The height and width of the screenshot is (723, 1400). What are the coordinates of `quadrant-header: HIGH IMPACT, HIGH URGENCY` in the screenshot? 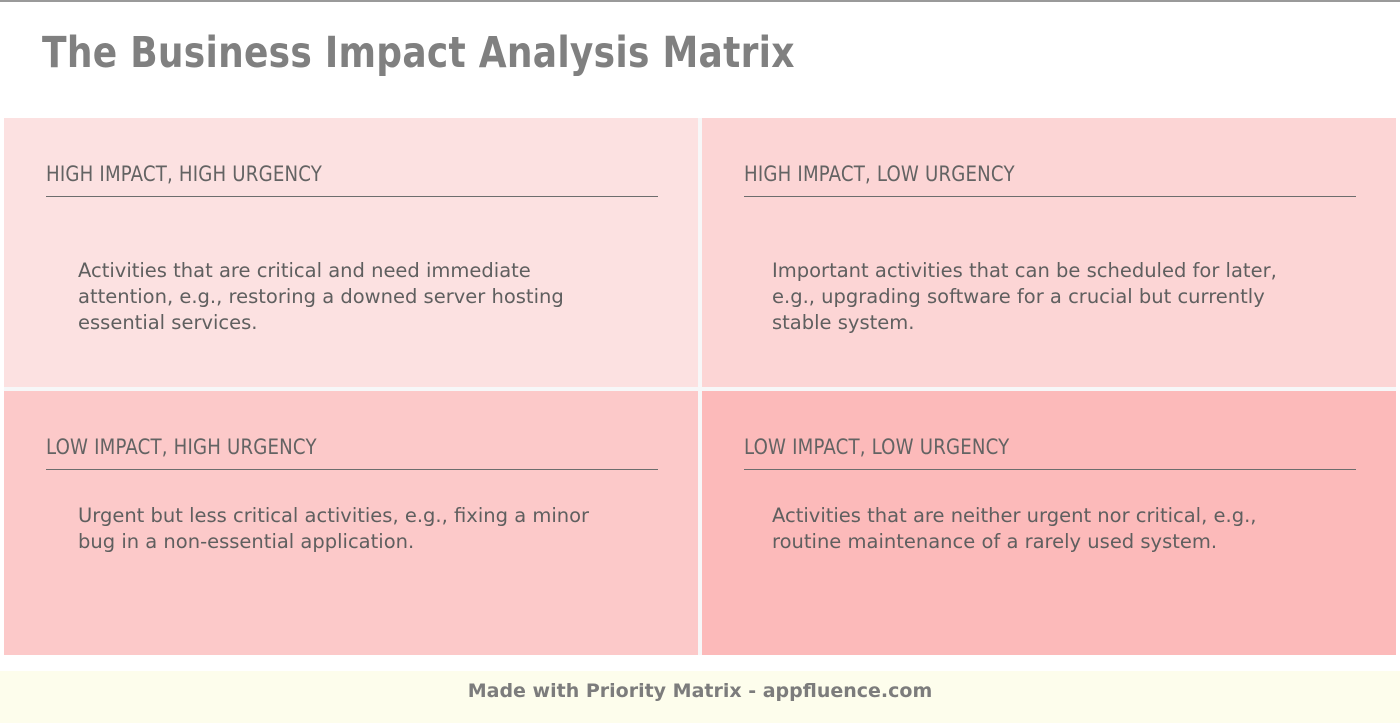 It's located at (352, 179).